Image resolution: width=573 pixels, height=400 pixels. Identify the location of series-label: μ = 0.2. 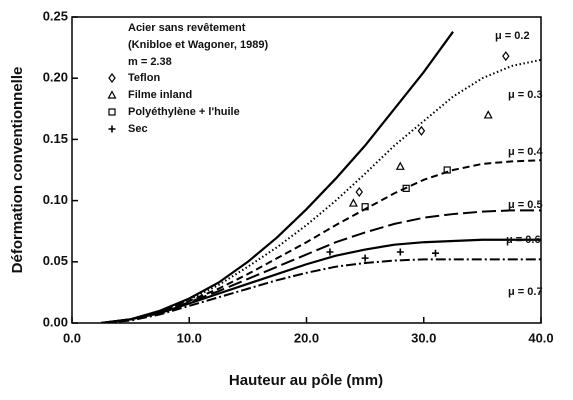
(512, 36).